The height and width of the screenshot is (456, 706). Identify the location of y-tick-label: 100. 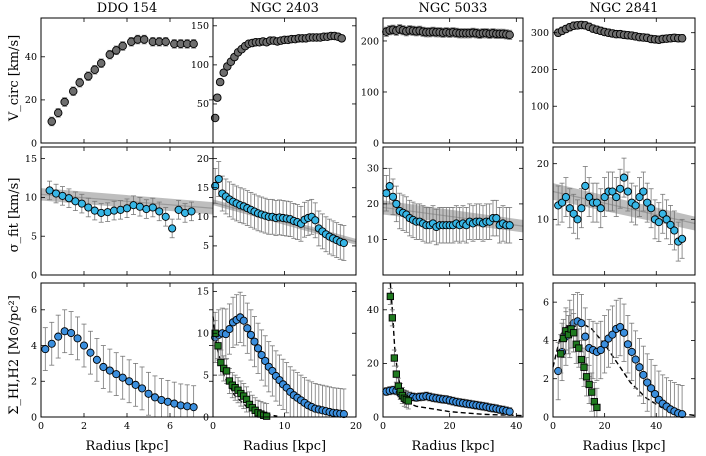
(540, 107).